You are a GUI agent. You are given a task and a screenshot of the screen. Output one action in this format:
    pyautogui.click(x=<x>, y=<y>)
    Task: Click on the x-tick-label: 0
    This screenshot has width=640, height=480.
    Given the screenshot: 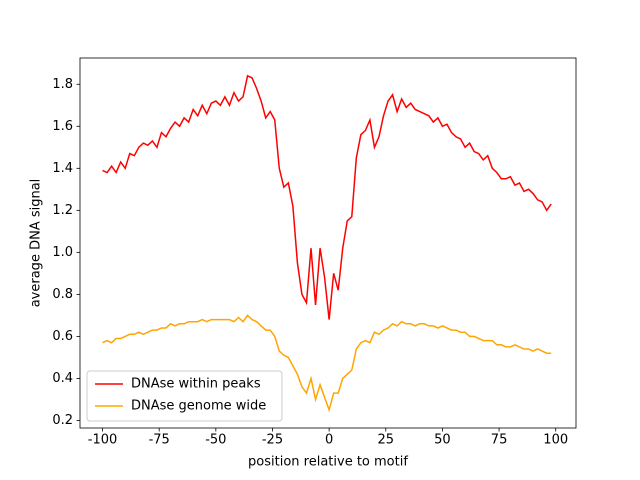 What is the action you would take?
    pyautogui.click(x=329, y=440)
    